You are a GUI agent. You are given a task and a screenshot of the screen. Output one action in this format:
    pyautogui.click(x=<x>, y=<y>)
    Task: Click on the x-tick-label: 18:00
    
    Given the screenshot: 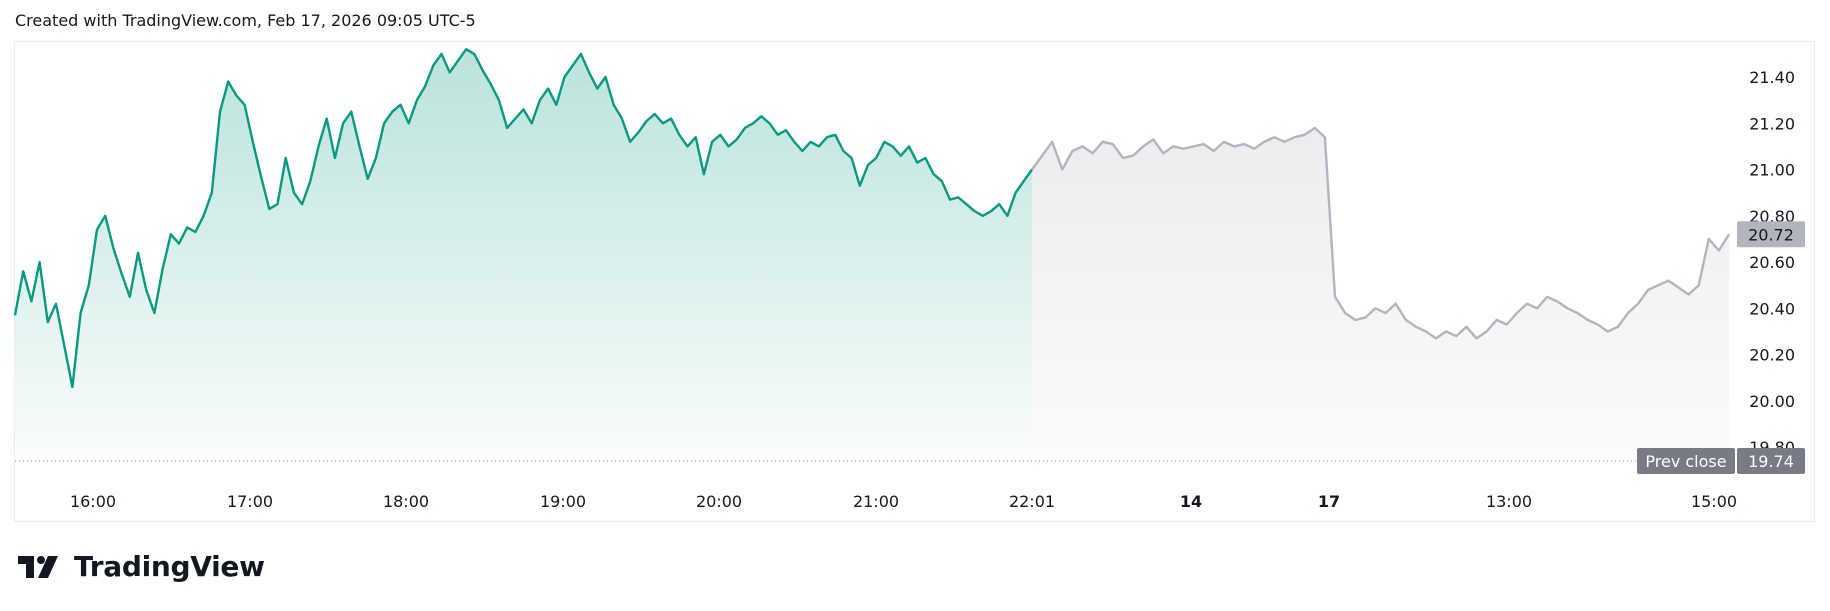 What is the action you would take?
    pyautogui.click(x=406, y=501)
    